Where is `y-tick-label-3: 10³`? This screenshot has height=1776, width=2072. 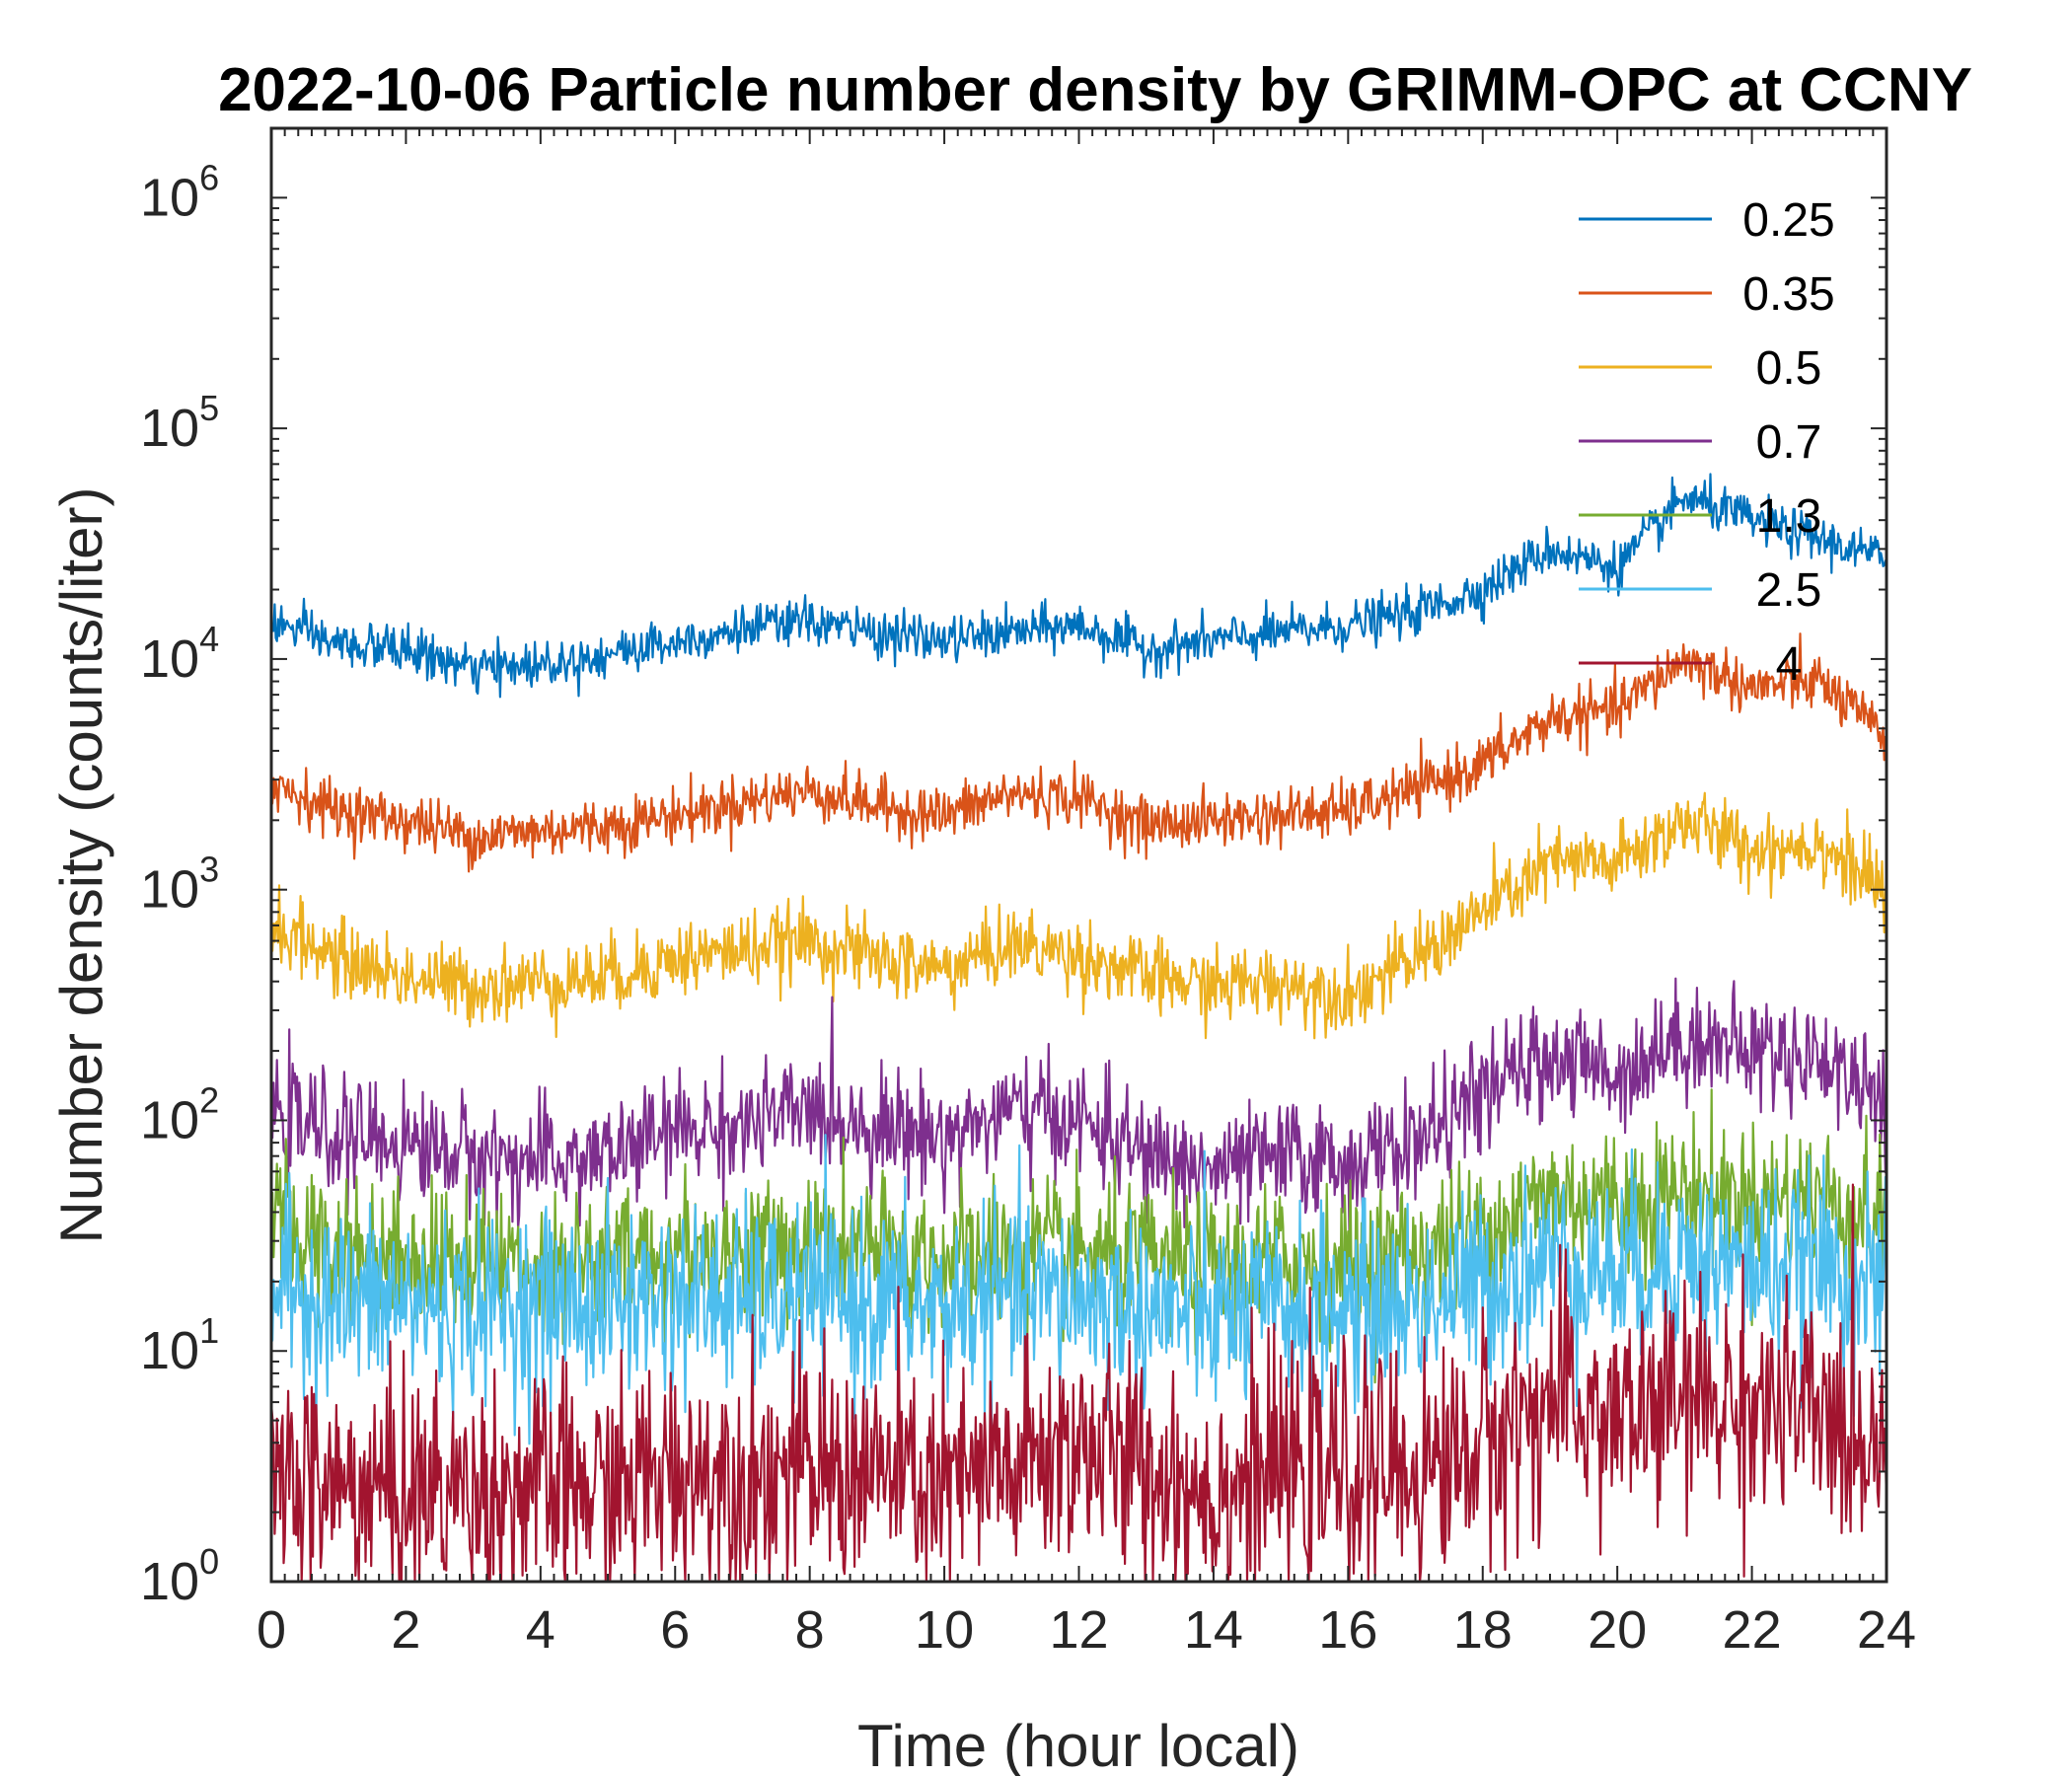
y-tick-label-3: 10³ is located at coordinates (179, 885).